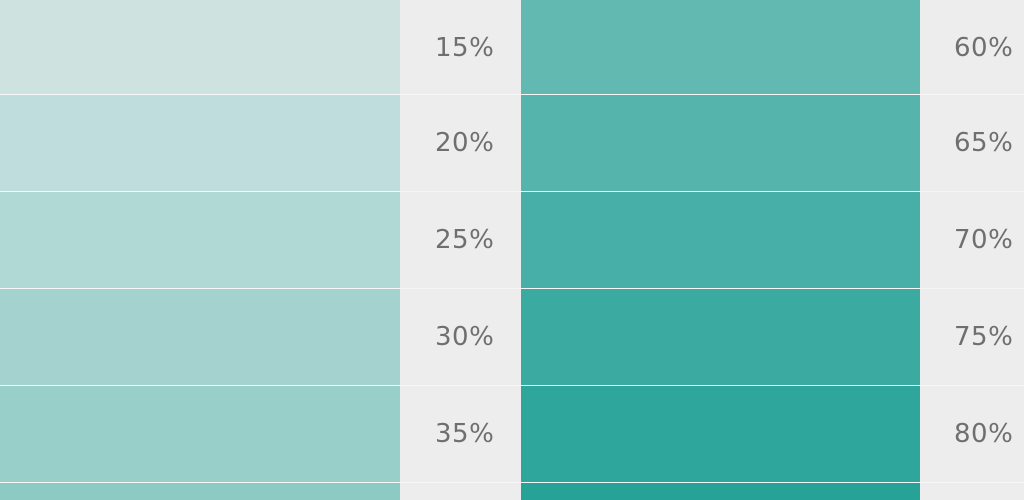 The height and width of the screenshot is (500, 1024). I want to click on opacity-label: 35%, so click(465, 434).